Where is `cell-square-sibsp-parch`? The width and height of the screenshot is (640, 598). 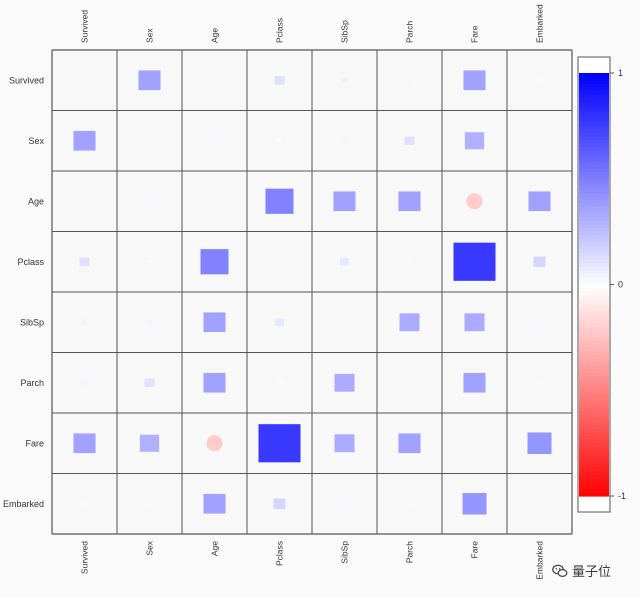
cell-square-sibsp-parch is located at coordinates (409, 322).